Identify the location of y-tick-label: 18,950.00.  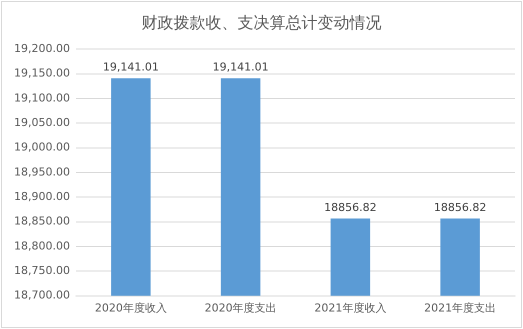
(42, 171).